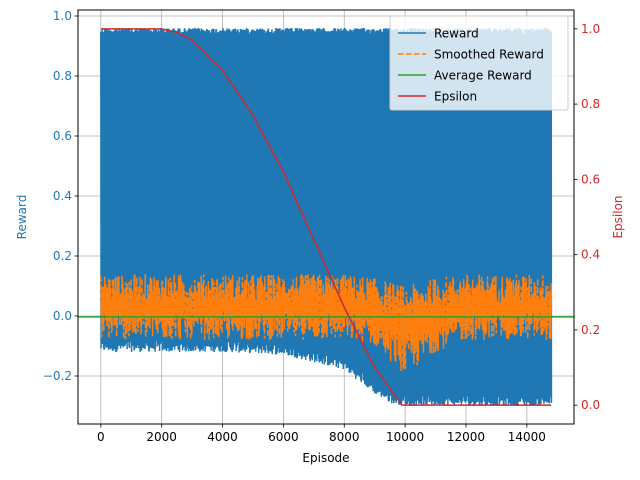  I want to click on y-right-tick-label-2: 0.4, so click(590, 255).